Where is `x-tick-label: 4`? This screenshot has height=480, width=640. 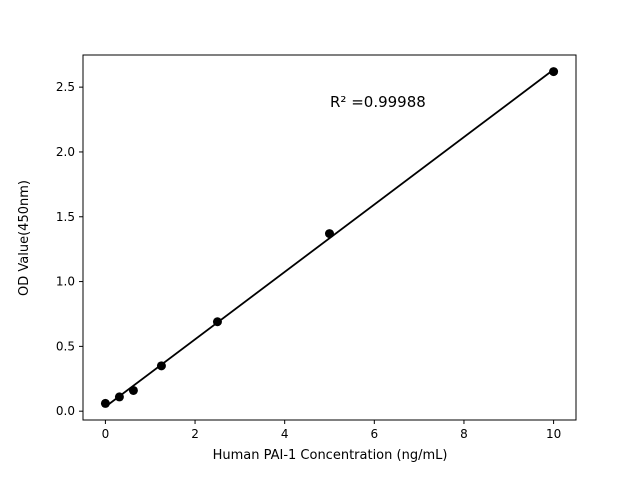 x-tick-label: 4 is located at coordinates (285, 434).